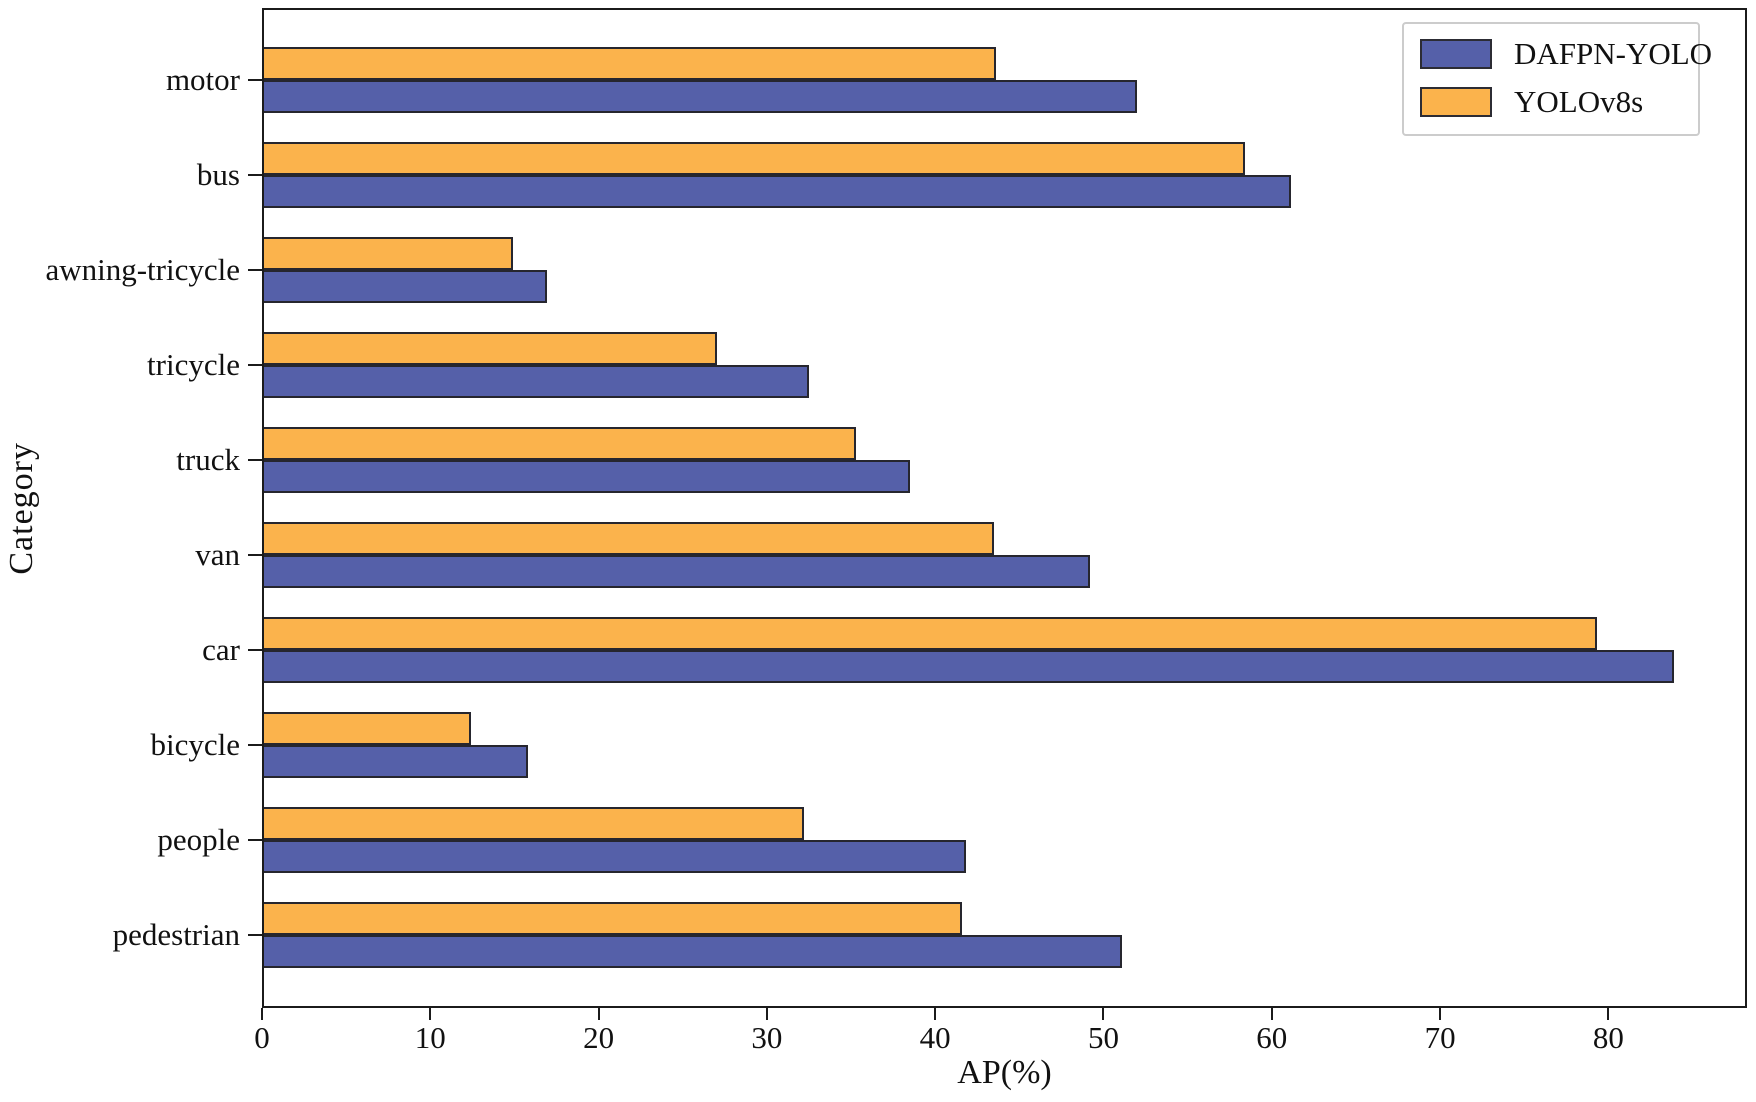 This screenshot has width=1756, height=1102. Describe the element at coordinates (935, 1037) in the screenshot. I see `x-tick-label-40: 40` at that location.